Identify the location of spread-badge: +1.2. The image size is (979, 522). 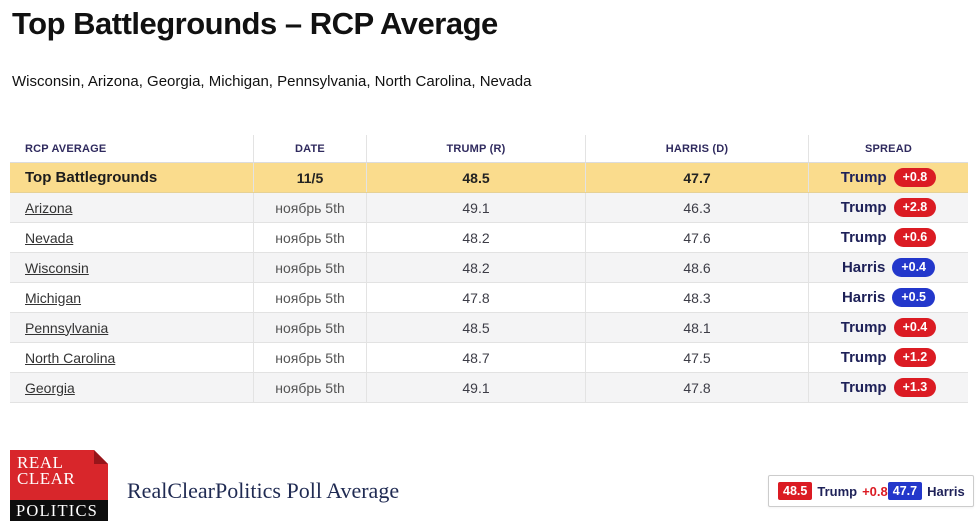
(915, 357).